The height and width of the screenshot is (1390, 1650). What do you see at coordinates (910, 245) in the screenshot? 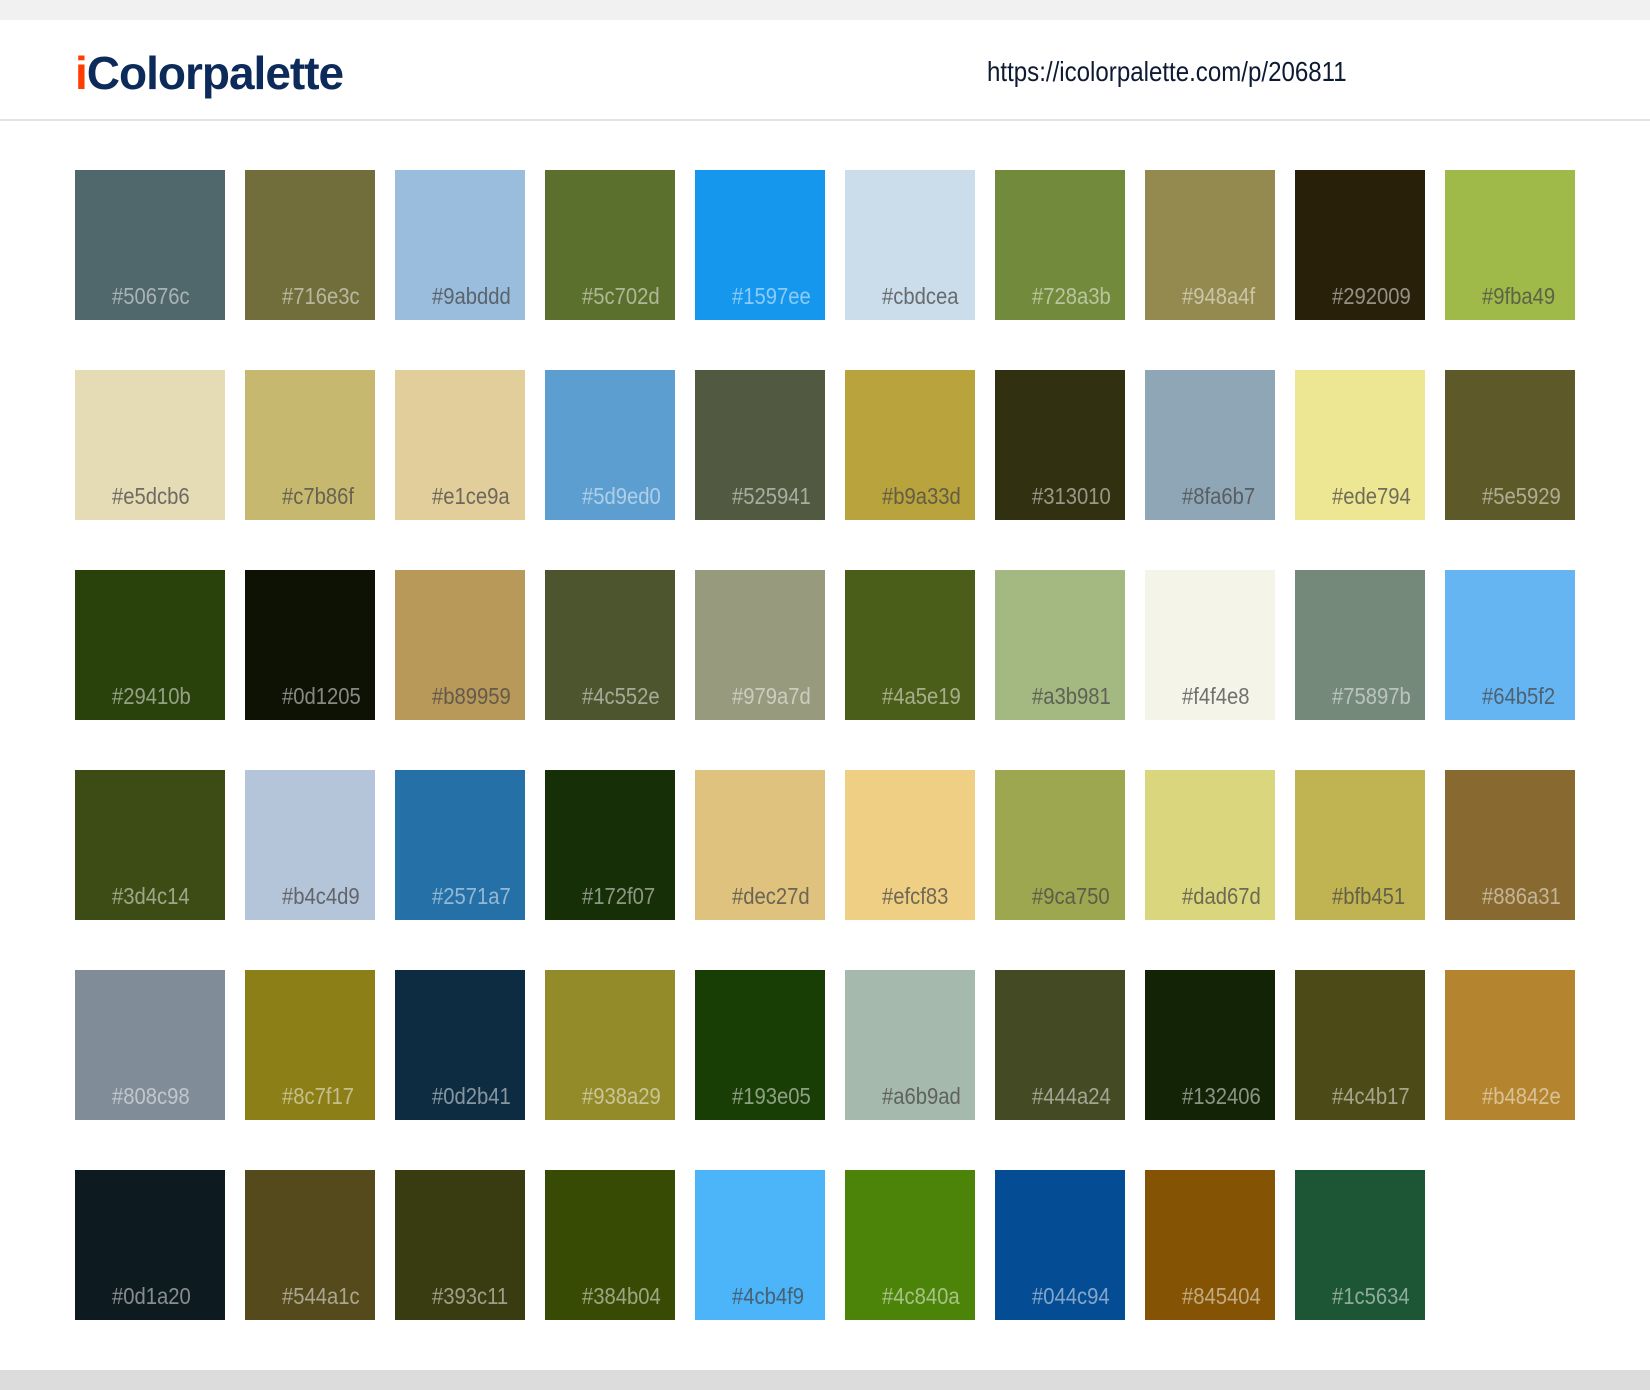
I see `color-swatch: #cbdcea` at bounding box center [910, 245].